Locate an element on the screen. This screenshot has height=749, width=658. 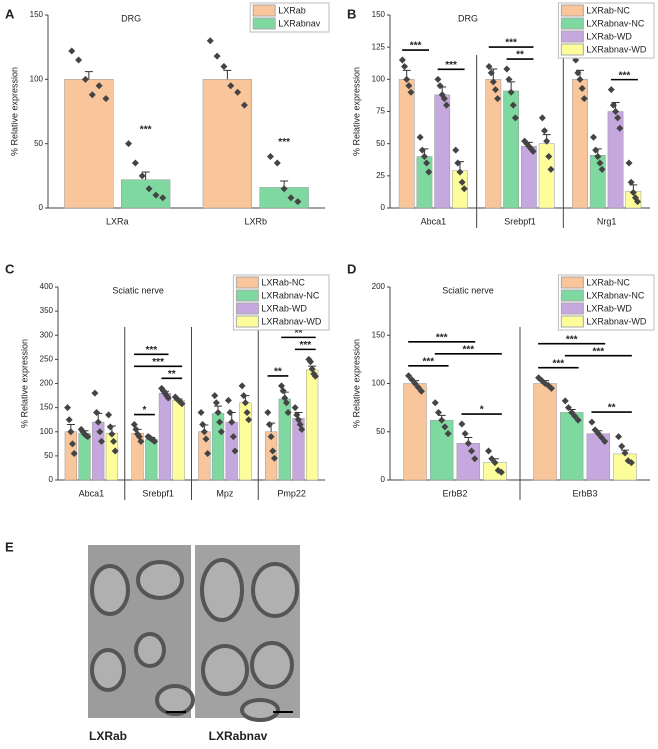
significance-label: ** is located at coordinates (299, 333).